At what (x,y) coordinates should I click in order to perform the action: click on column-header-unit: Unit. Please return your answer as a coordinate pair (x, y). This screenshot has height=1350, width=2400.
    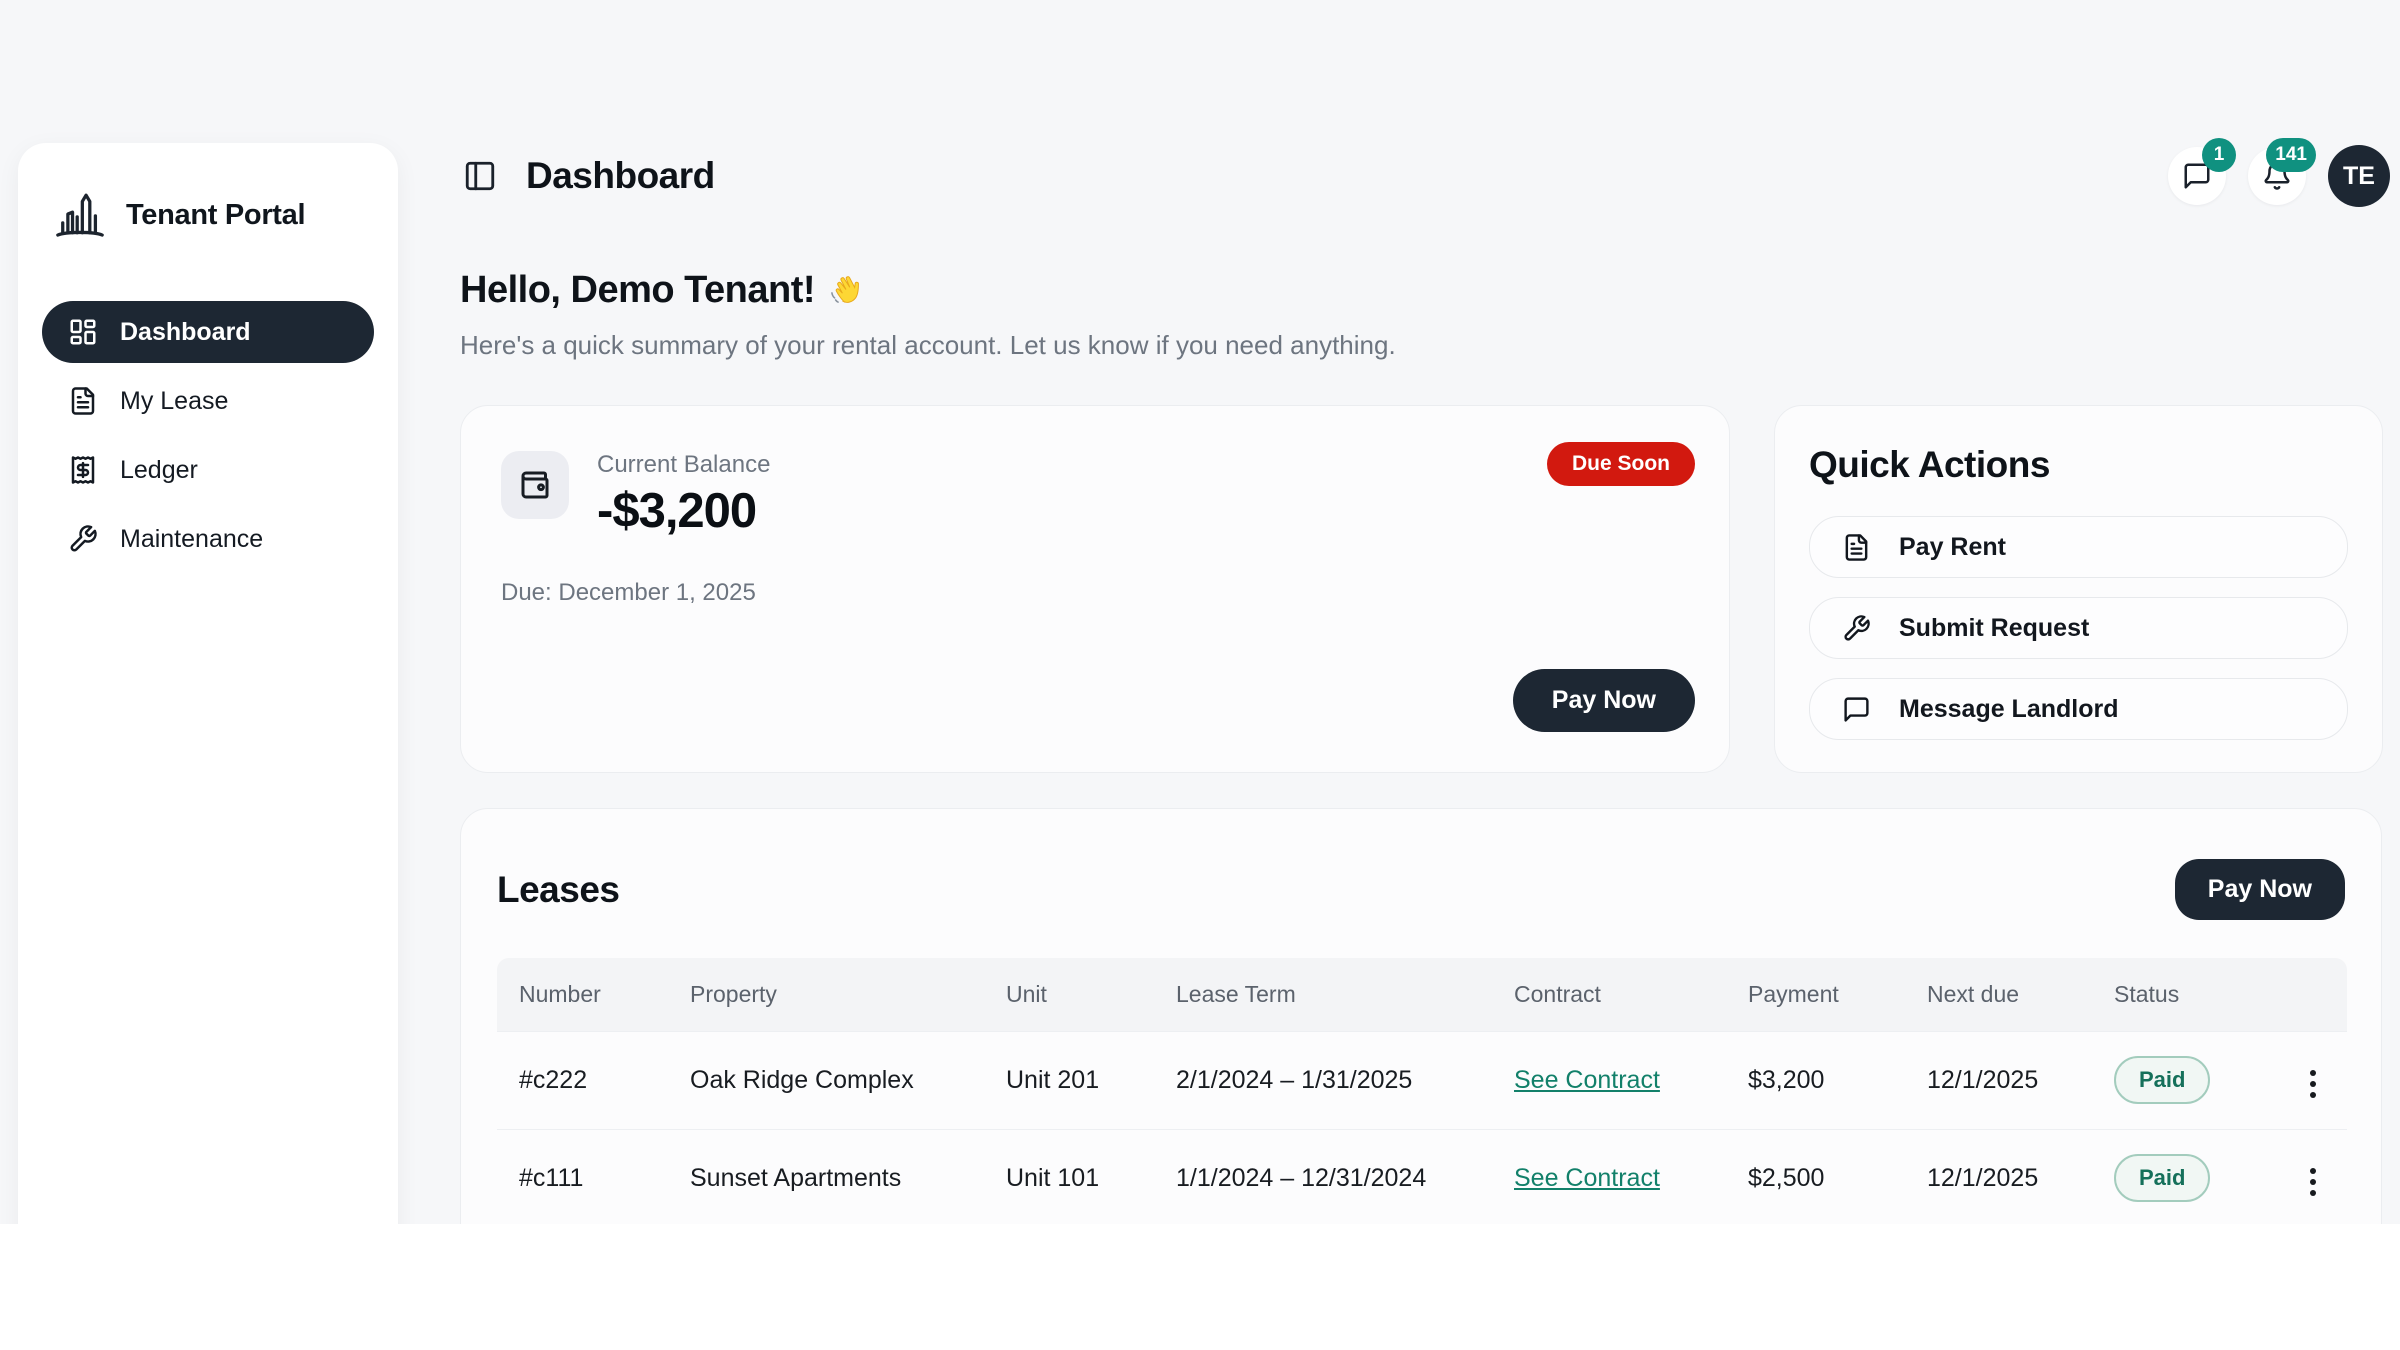
    Looking at the image, I should click on (1069, 994).